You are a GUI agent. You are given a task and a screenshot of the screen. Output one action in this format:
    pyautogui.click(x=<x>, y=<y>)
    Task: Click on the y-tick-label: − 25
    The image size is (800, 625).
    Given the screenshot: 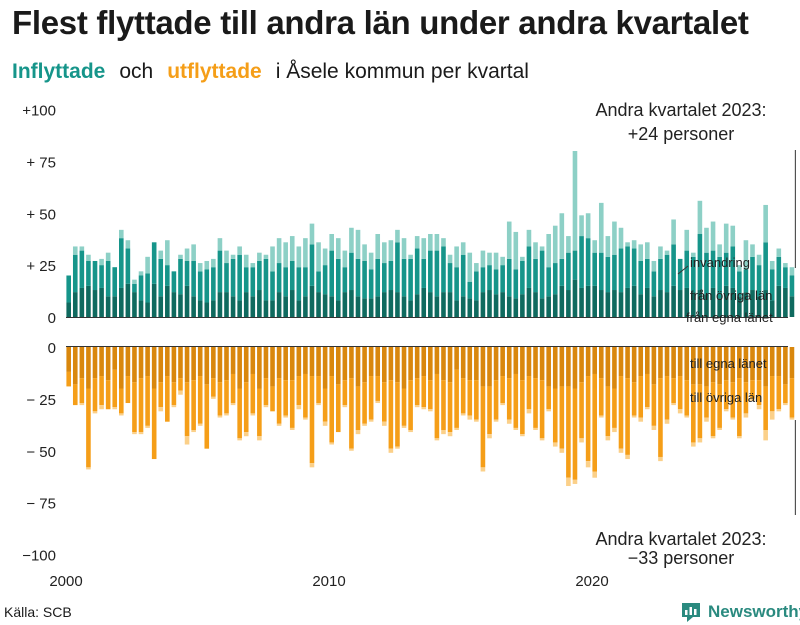 What is the action you would take?
    pyautogui.click(x=41, y=400)
    